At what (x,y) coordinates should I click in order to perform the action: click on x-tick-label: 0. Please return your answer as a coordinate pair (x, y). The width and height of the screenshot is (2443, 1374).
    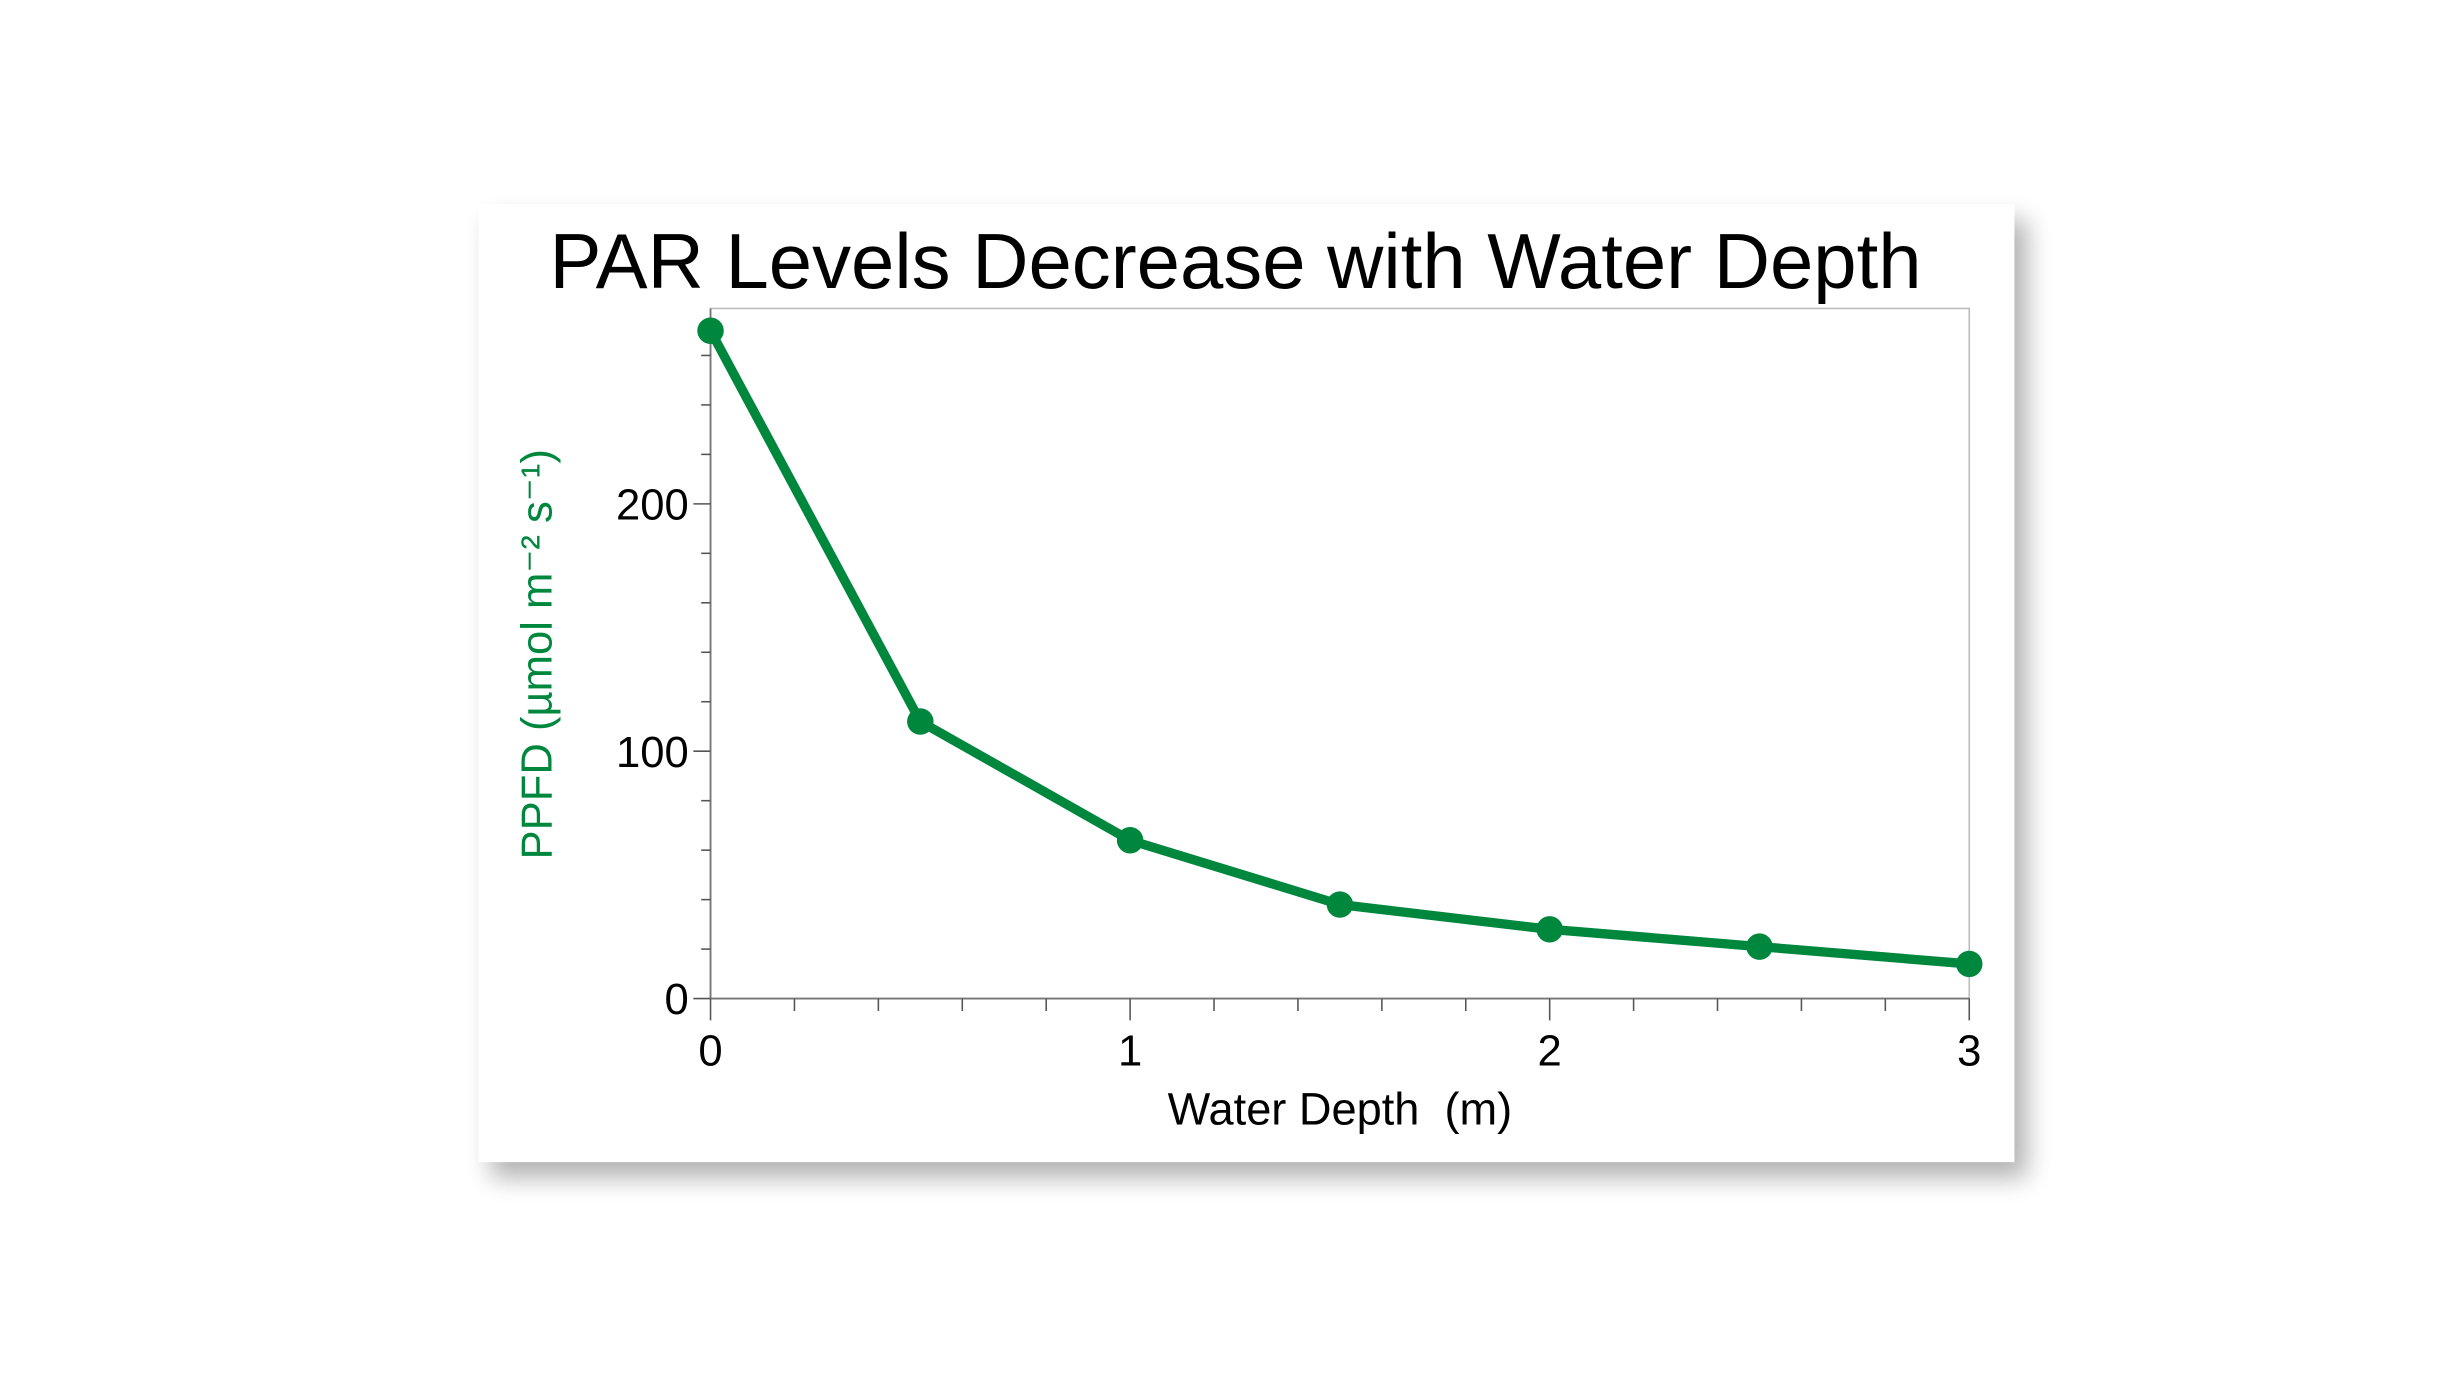
    Looking at the image, I should click on (710, 1052).